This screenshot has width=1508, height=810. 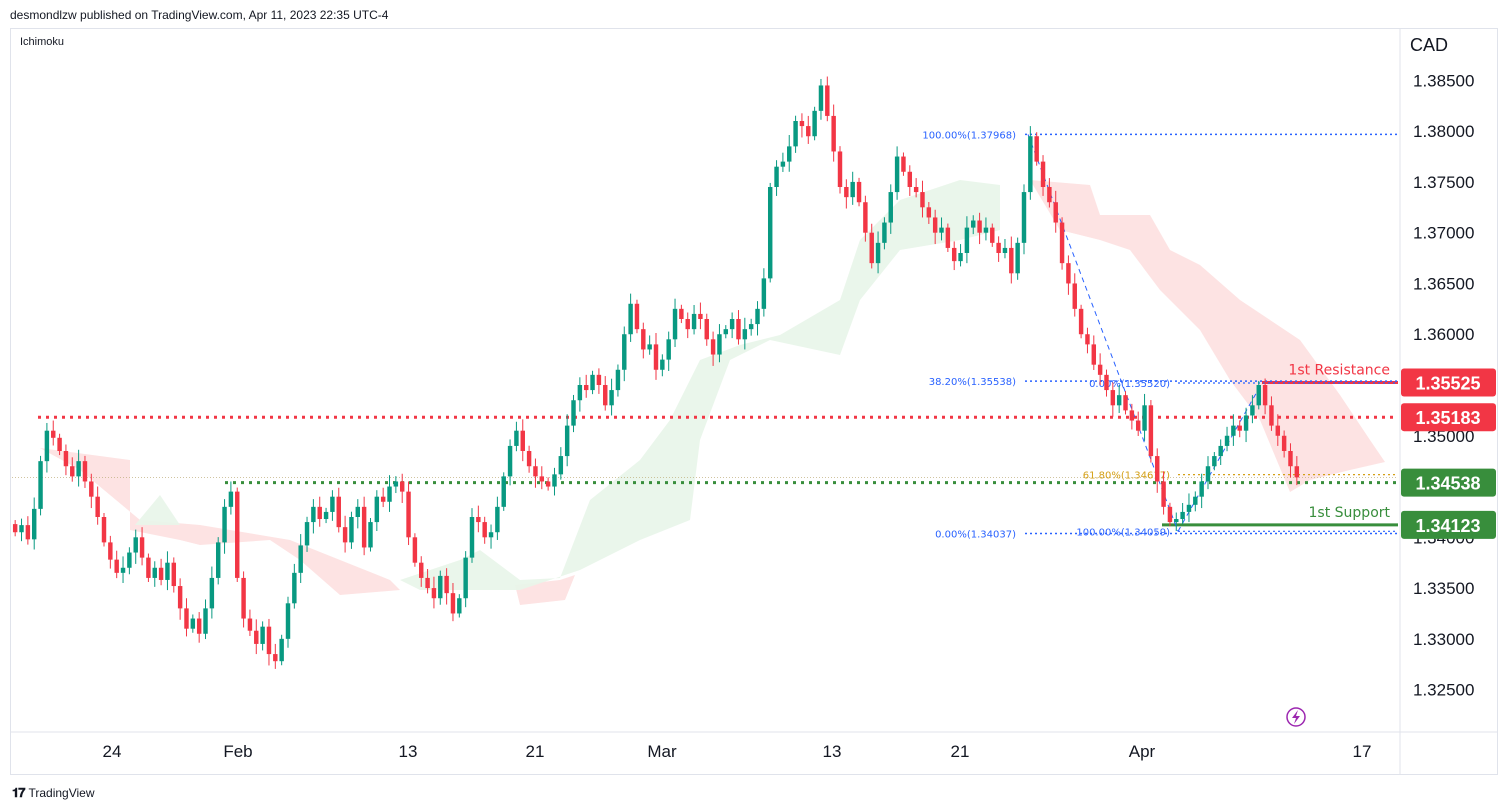 What do you see at coordinates (972, 382) in the screenshot?
I see `fib-label: 38.20%(1.35538)` at bounding box center [972, 382].